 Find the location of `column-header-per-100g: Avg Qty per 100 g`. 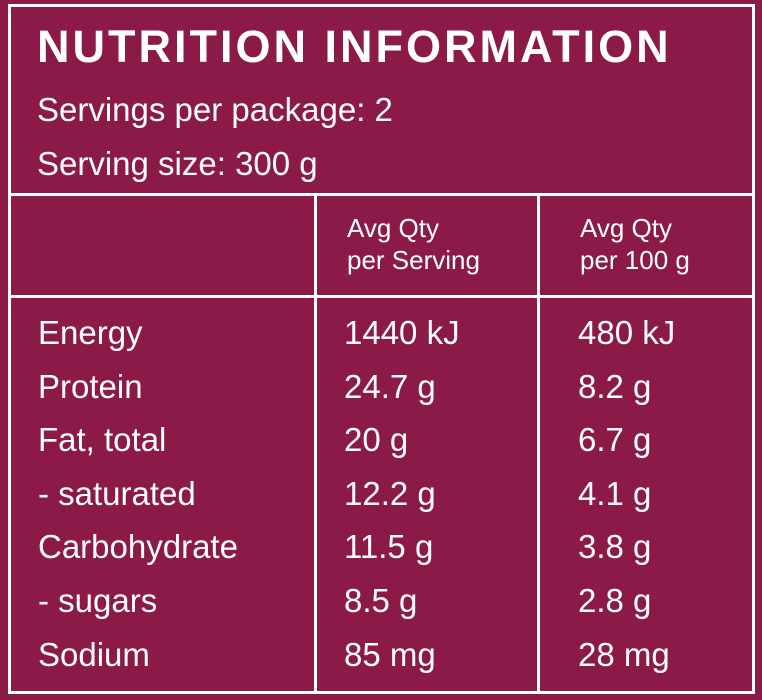

column-header-per-100g: Avg Qty per 100 g is located at coordinates (635, 244).